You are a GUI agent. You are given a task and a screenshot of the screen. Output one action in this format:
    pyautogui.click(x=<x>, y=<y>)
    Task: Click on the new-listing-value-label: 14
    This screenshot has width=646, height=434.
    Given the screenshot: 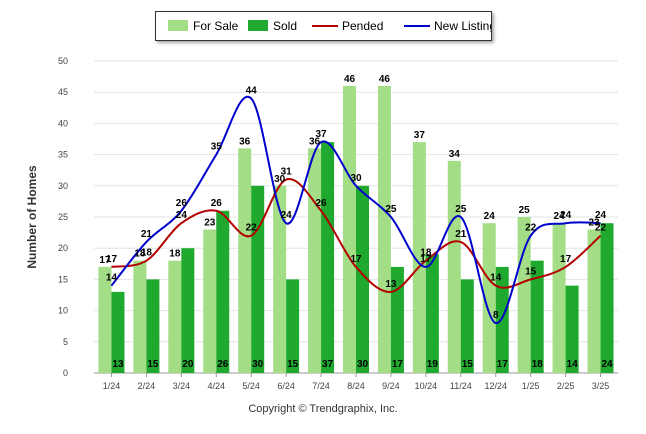 What is the action you would take?
    pyautogui.click(x=112, y=278)
    